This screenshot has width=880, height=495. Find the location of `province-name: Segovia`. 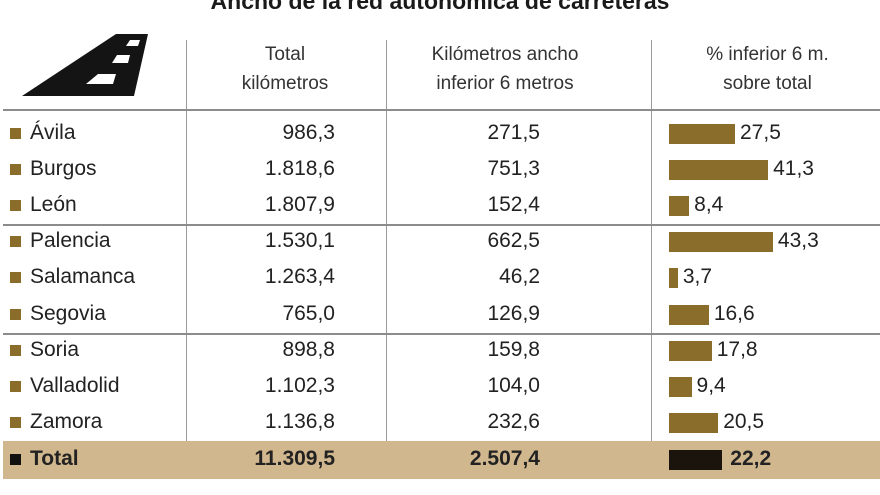

province-name: Segovia is located at coordinates (68, 313).